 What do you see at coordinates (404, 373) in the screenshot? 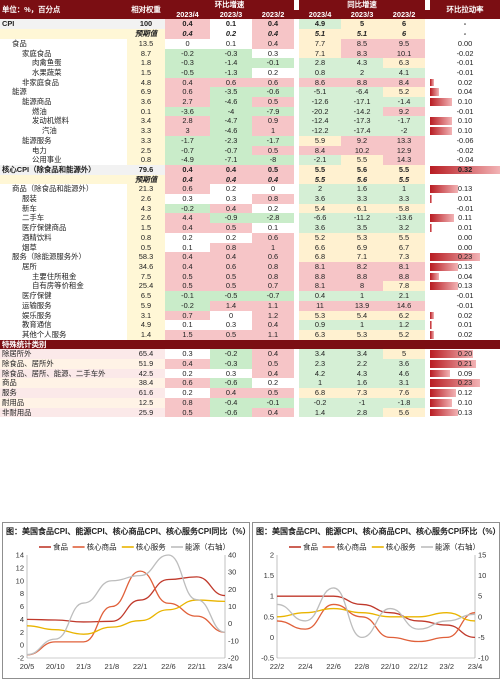
I see `yoy-cell: 4.6` at bounding box center [404, 373].